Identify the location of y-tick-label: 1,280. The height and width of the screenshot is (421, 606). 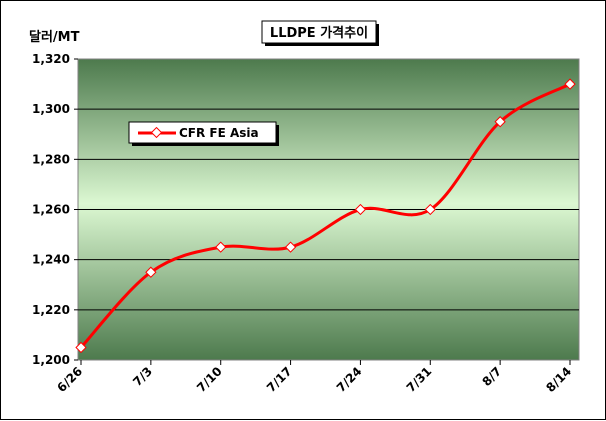
(51, 159).